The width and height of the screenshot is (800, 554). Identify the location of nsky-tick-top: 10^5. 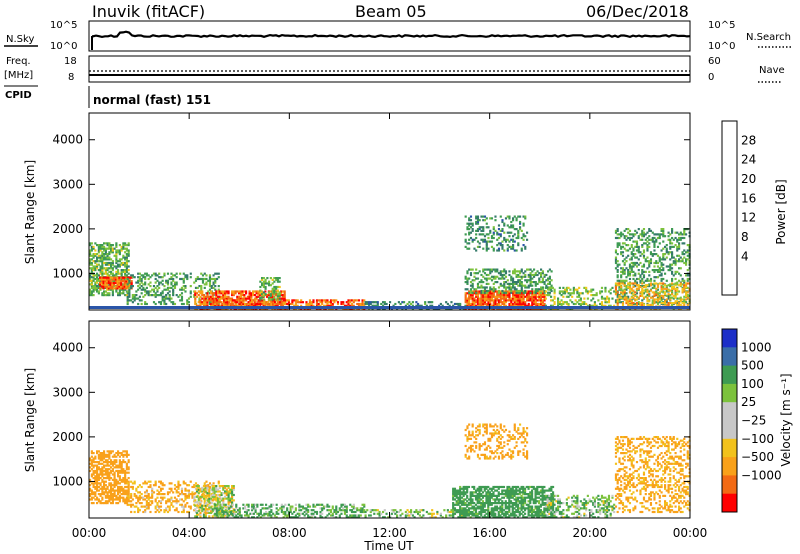
(63, 25).